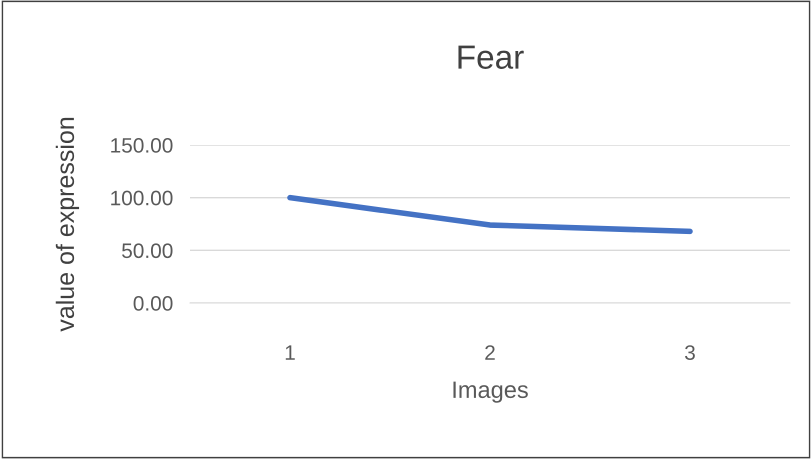  What do you see at coordinates (142, 198) in the screenshot?
I see `y-tick-label: 100.00` at bounding box center [142, 198].